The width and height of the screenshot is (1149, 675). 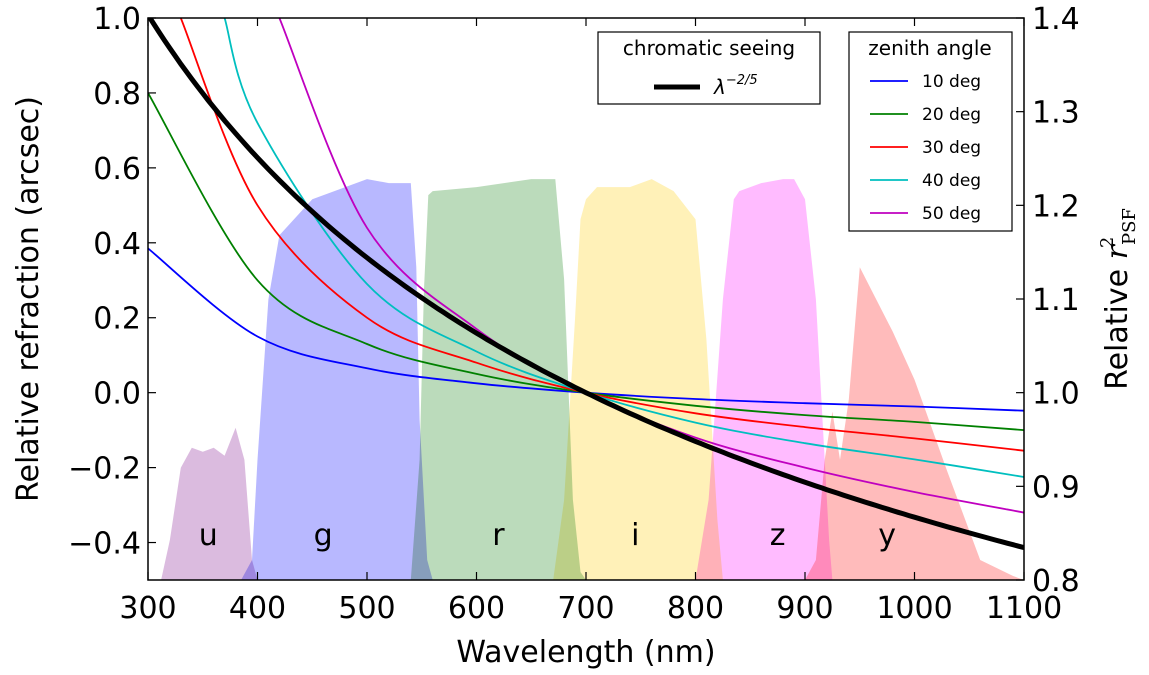 I want to click on y-left-tick-label: 0.2, so click(x=117, y=319).